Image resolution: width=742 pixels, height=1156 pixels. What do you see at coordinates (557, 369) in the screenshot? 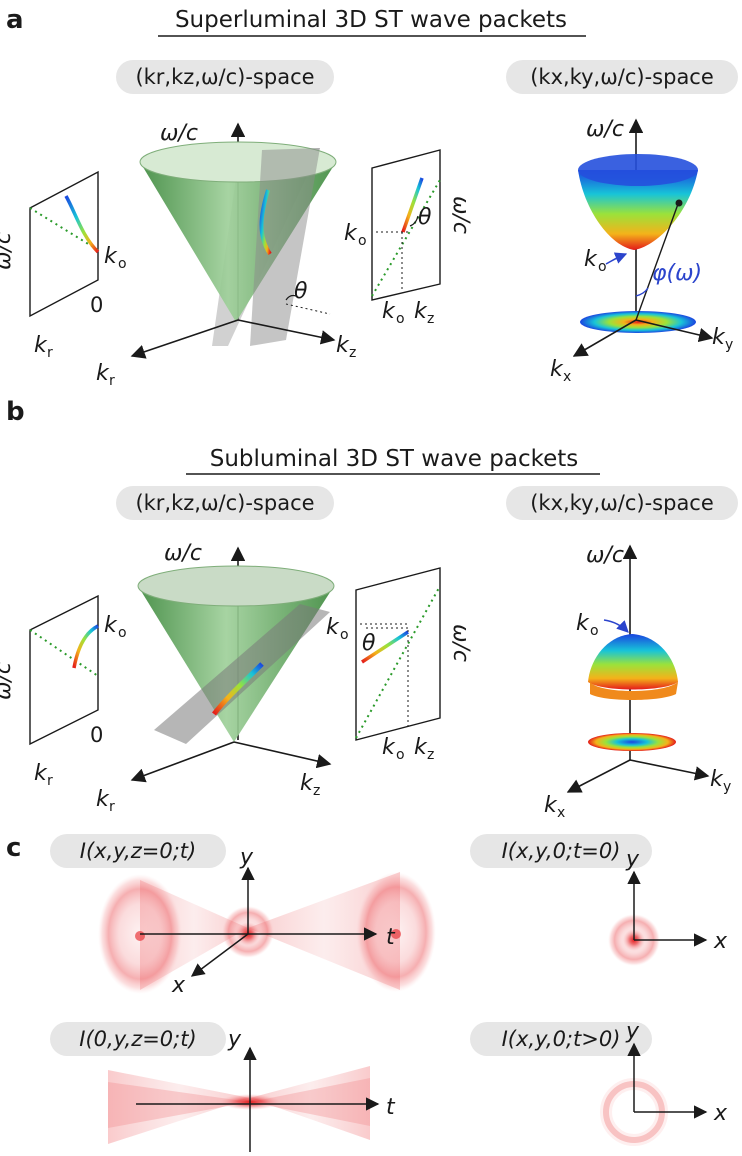
I see `kx-label-a: k` at bounding box center [557, 369].